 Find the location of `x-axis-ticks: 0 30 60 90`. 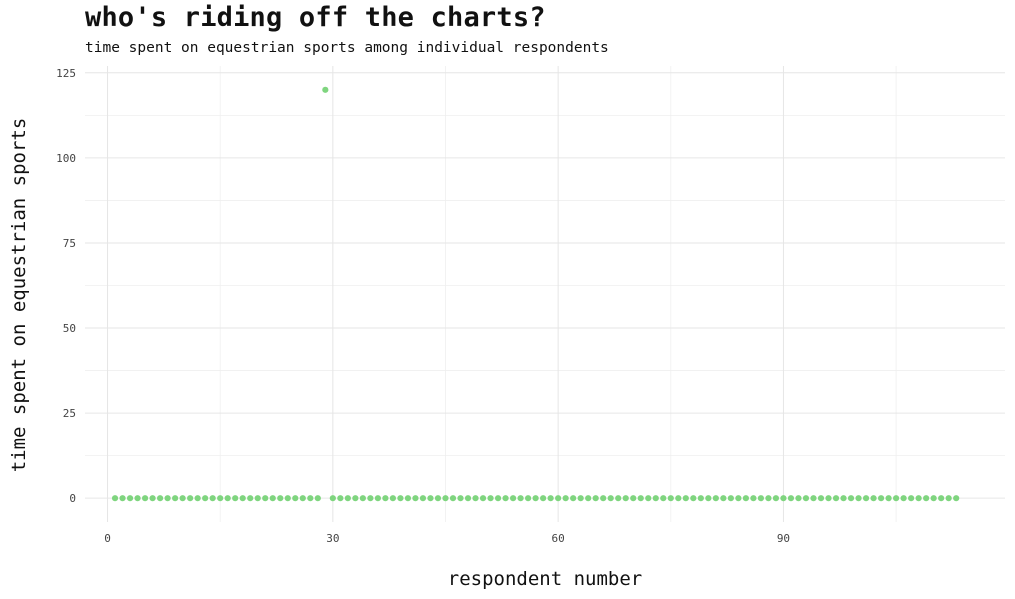

x-axis-ticks: 0 30 60 90 is located at coordinates (447, 538).